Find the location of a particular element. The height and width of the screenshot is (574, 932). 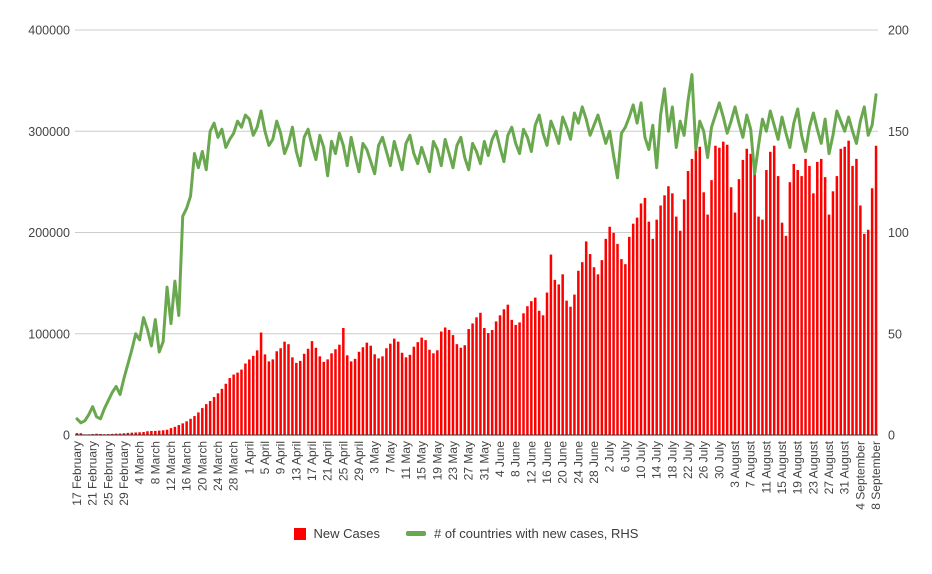

svg-text: 4 June is located at coordinates (500, 459).